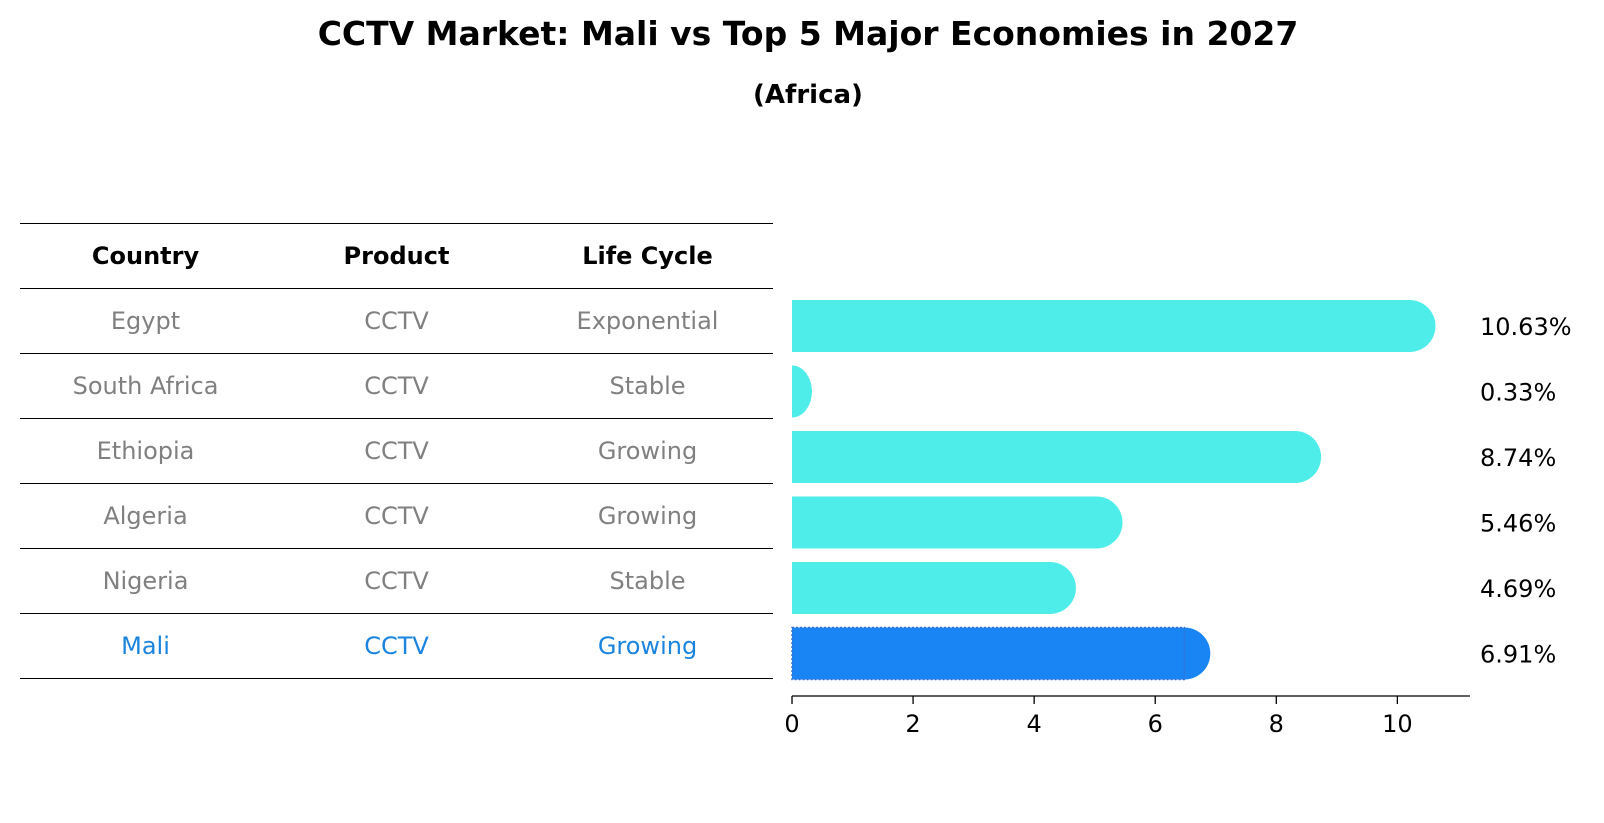 The height and width of the screenshot is (823, 1604). Describe the element at coordinates (934, 588) in the screenshot. I see `bar-nigeria` at that location.